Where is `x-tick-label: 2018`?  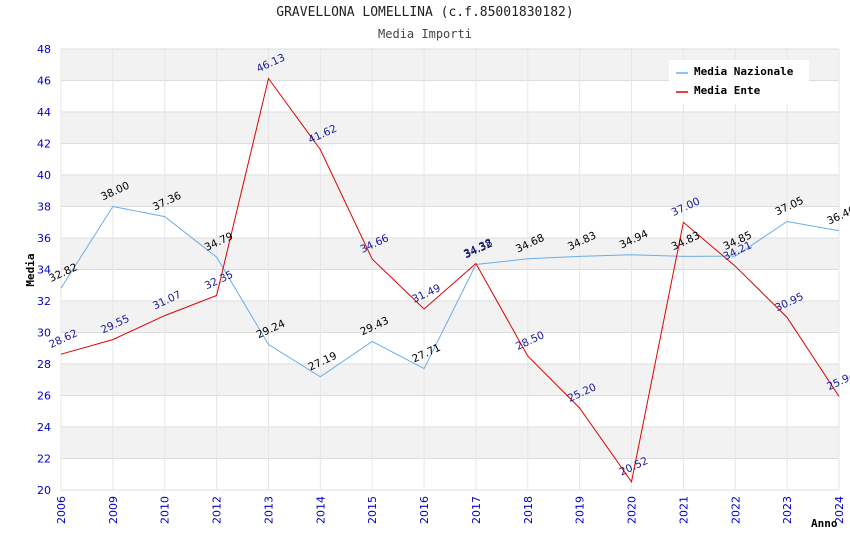
x-tick-label: 2018 is located at coordinates (528, 510).